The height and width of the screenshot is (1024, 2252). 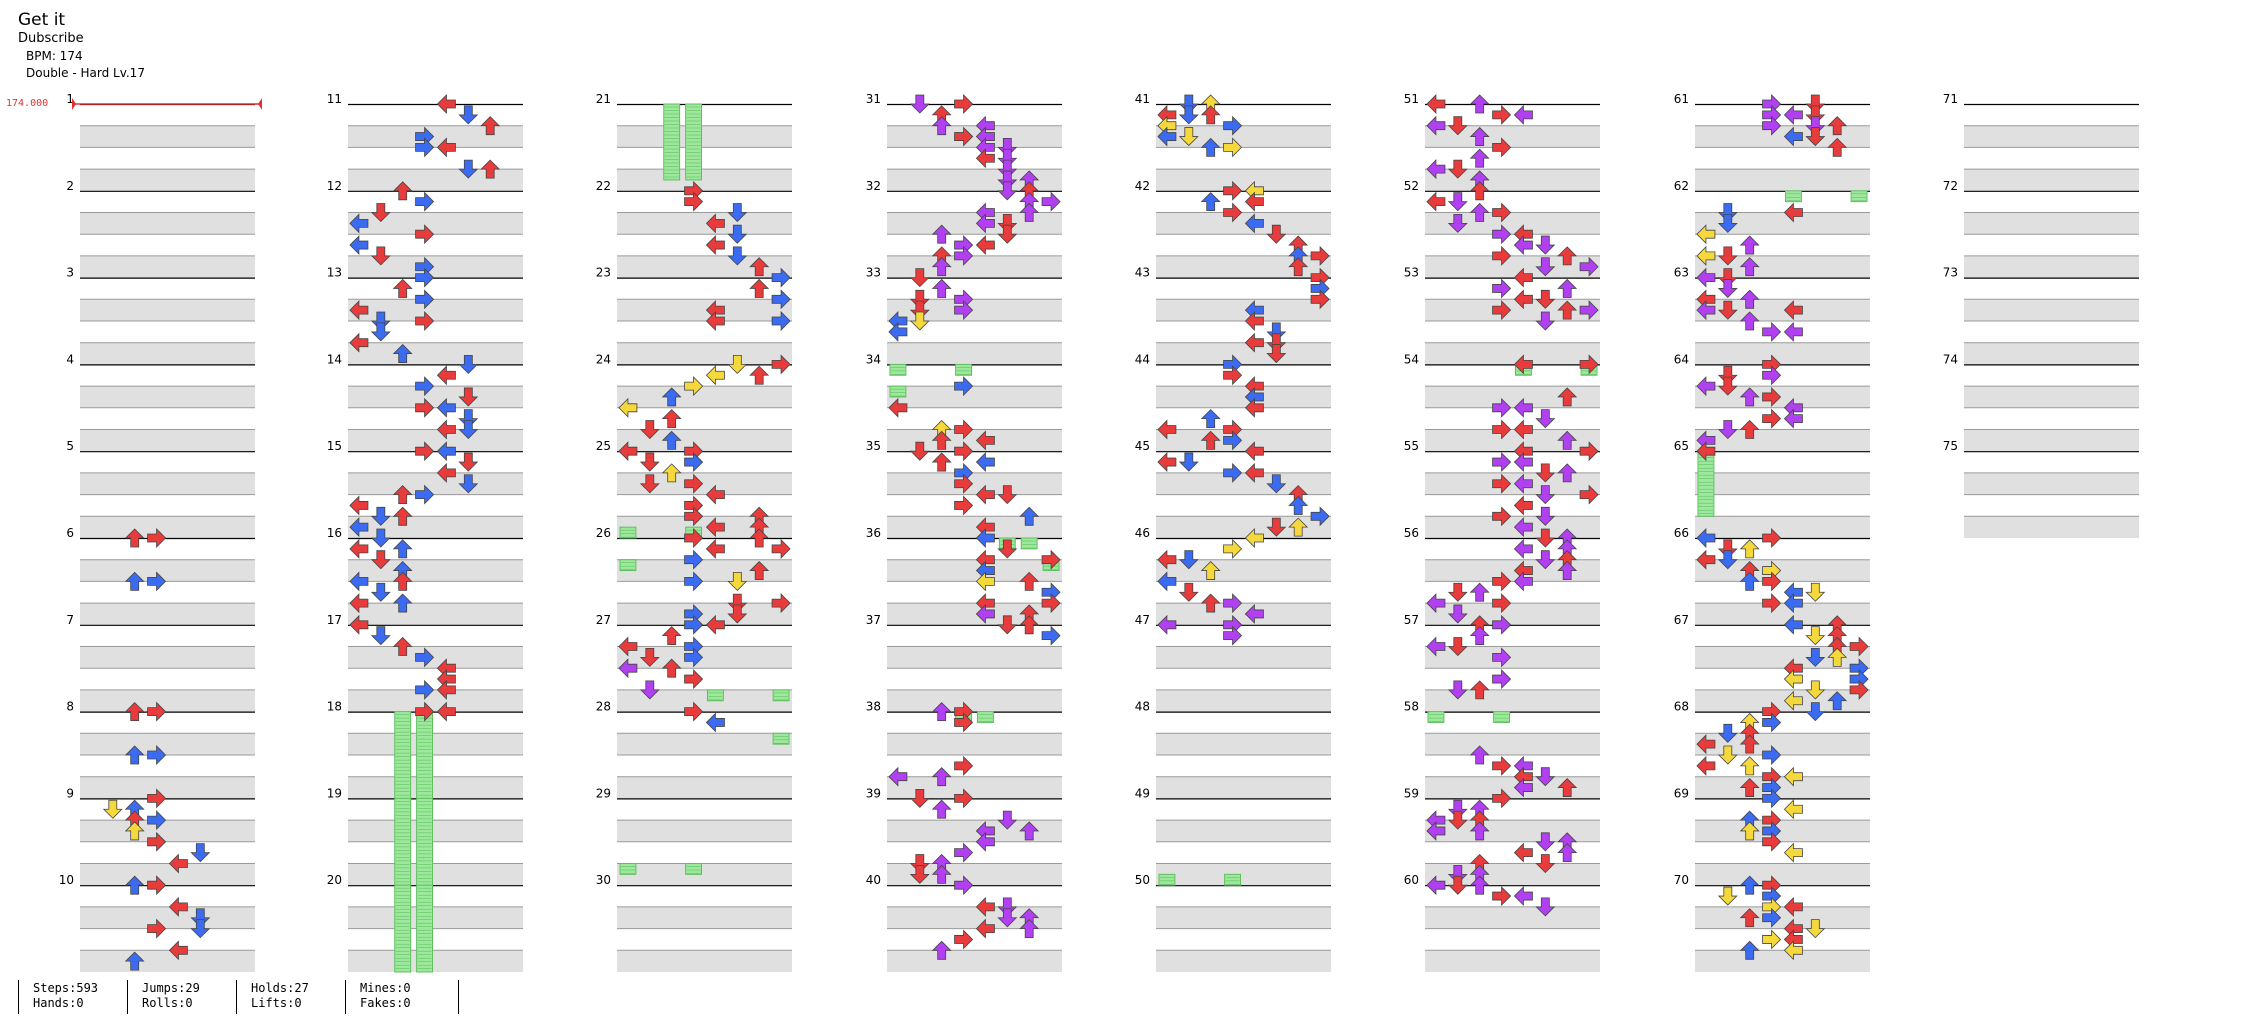 I want to click on measure-number: 22, so click(x=603, y=186).